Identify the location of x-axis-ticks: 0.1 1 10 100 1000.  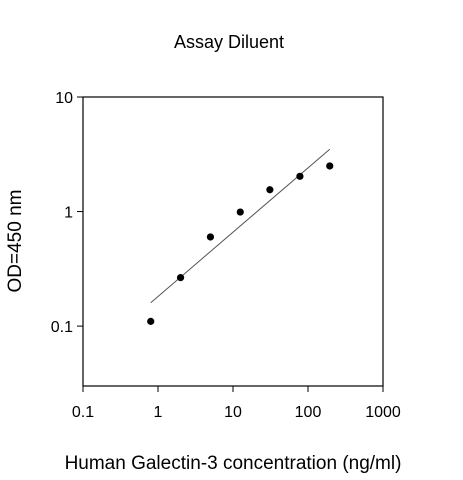
(236, 403).